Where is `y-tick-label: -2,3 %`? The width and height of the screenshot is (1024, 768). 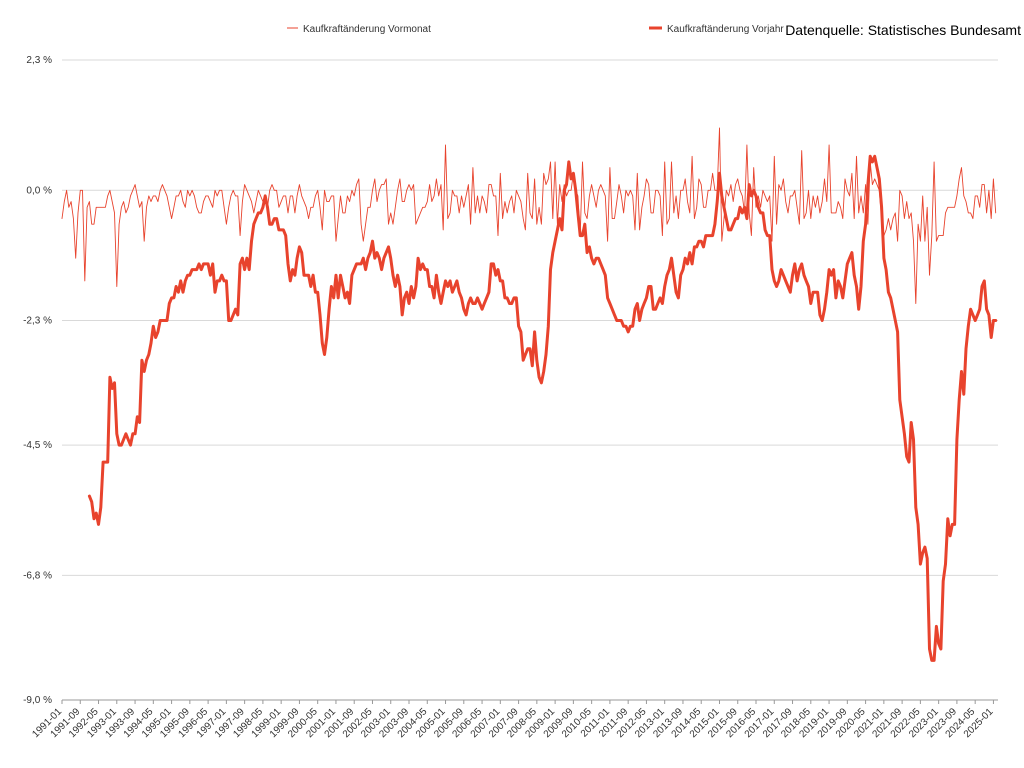 y-tick-label: -2,3 % is located at coordinates (37, 321).